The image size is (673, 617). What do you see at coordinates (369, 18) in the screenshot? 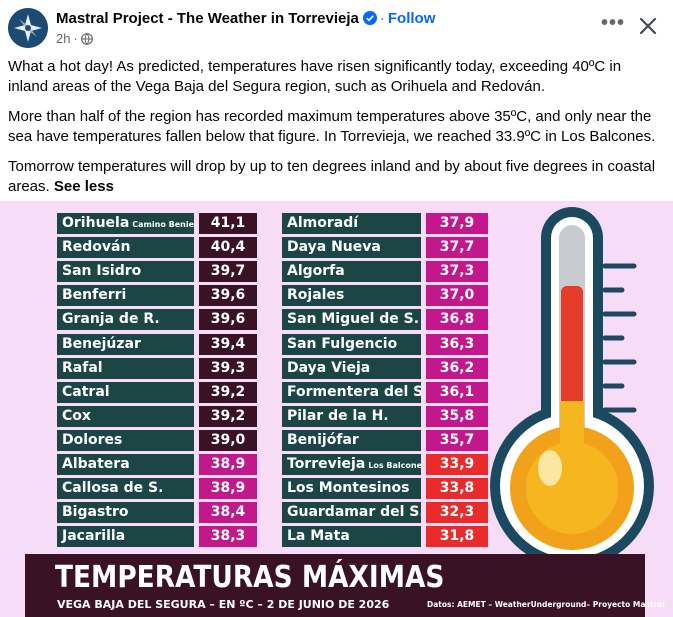
I see `verified-badge-icon` at bounding box center [369, 18].